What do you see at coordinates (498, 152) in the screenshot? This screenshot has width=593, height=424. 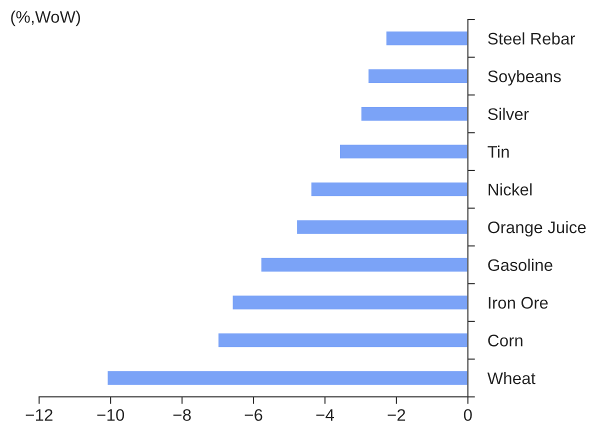 I see `y-tick-label: Tin` at bounding box center [498, 152].